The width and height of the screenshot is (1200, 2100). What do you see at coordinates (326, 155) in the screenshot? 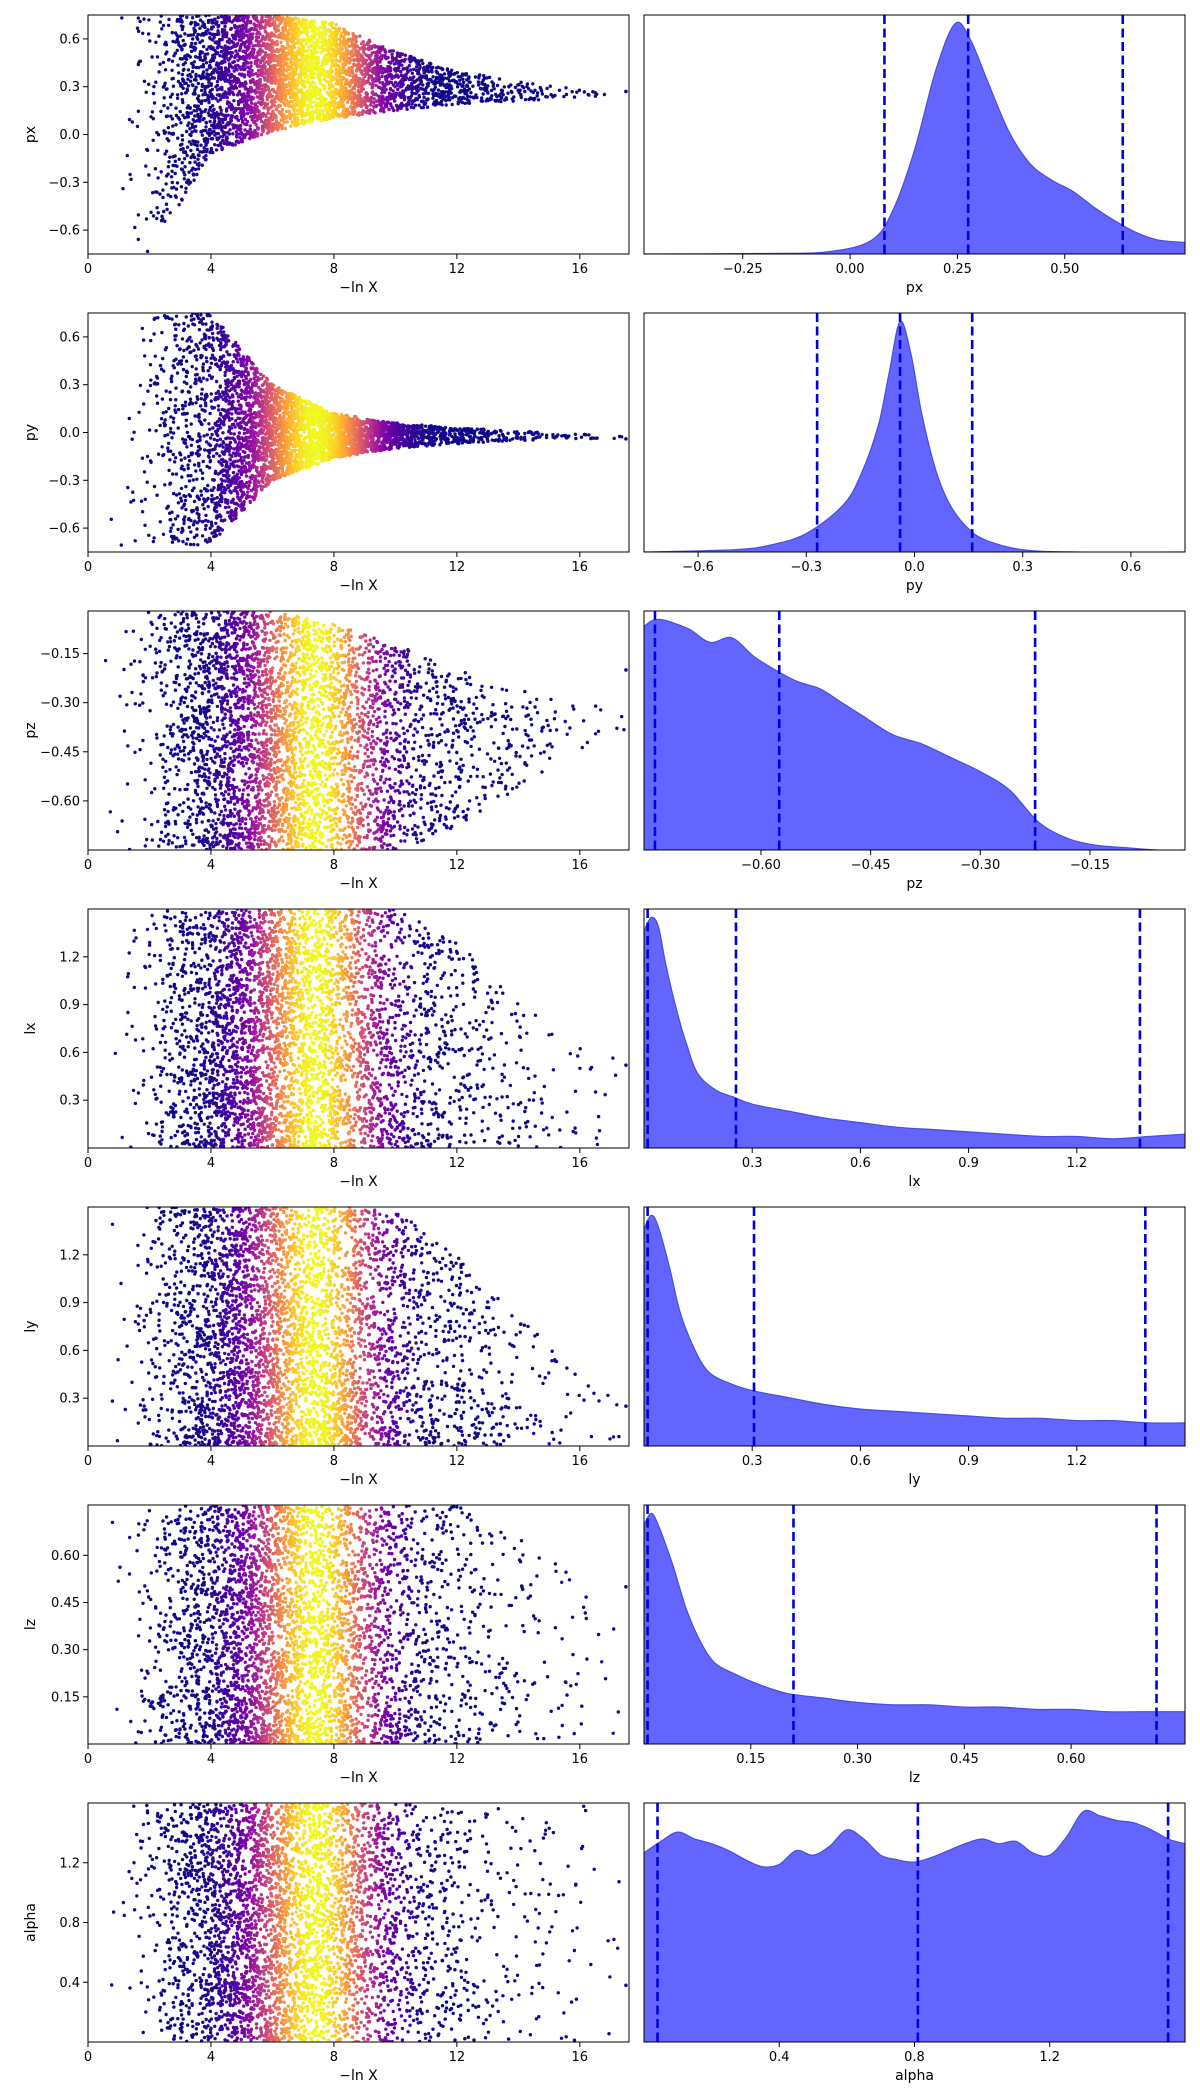
I see `trace-panel-px: 0 4 8 12 16−0.6−0.30.00.30.6−ln Xpx` at bounding box center [326, 155].